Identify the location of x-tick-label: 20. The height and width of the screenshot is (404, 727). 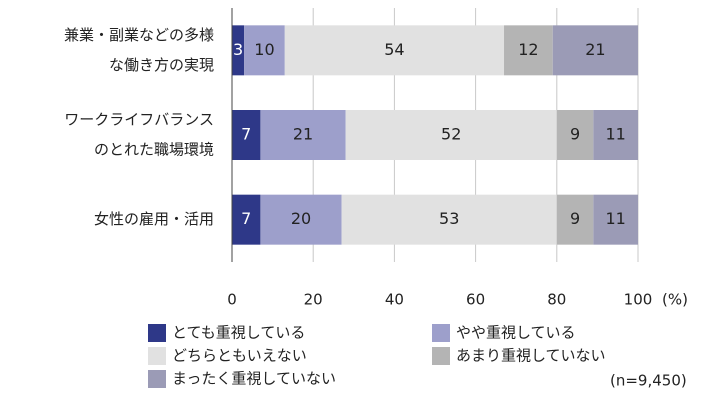
(313, 300).